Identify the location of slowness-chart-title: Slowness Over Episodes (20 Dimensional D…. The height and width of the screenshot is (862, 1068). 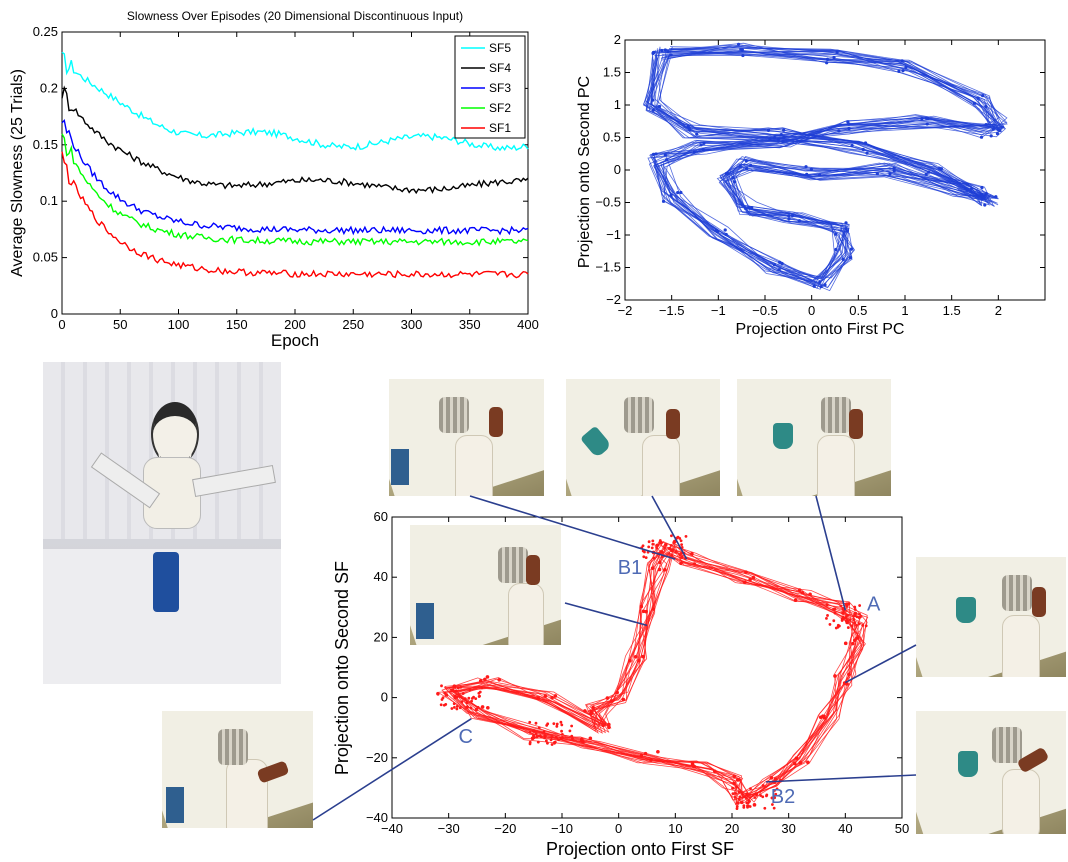
(295, 16).